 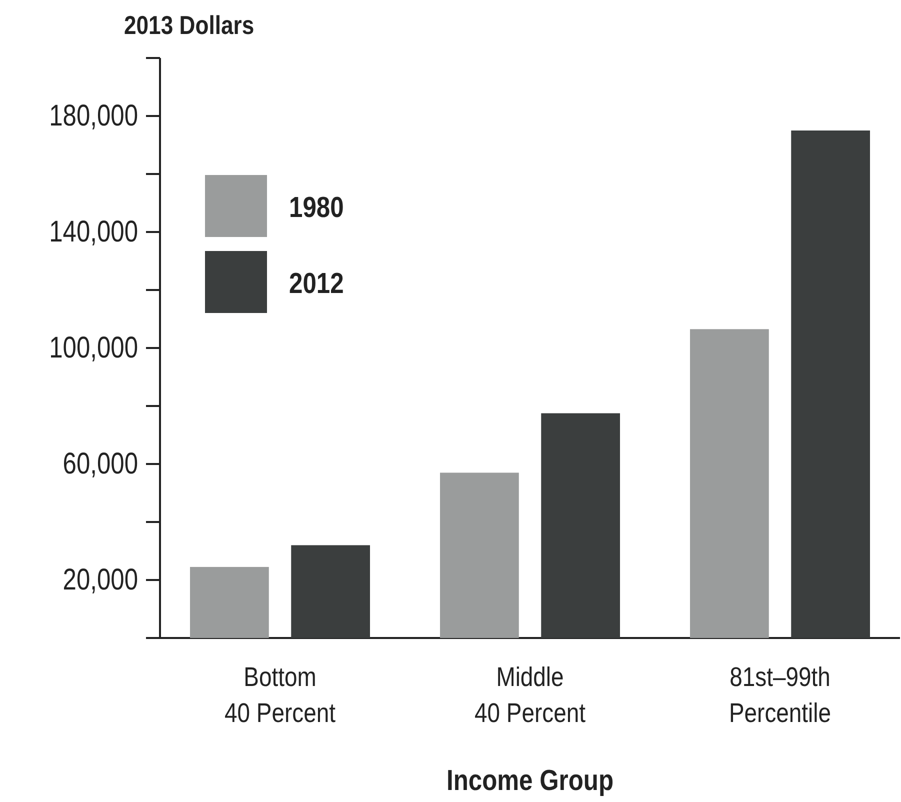 I want to click on x-tick-label: 81st–99th Percentile, so click(x=780, y=695).